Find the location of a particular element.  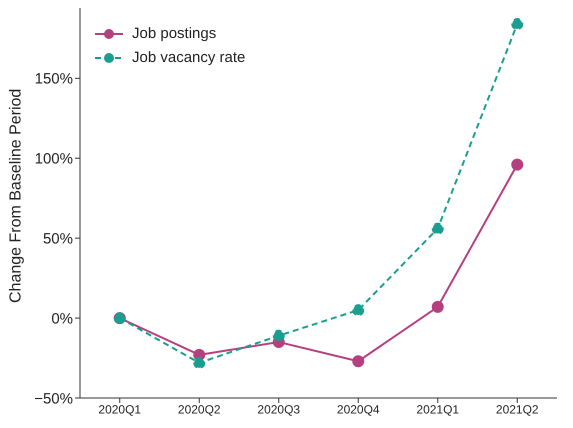

x-tick-label: 2020Q2 is located at coordinates (199, 409).